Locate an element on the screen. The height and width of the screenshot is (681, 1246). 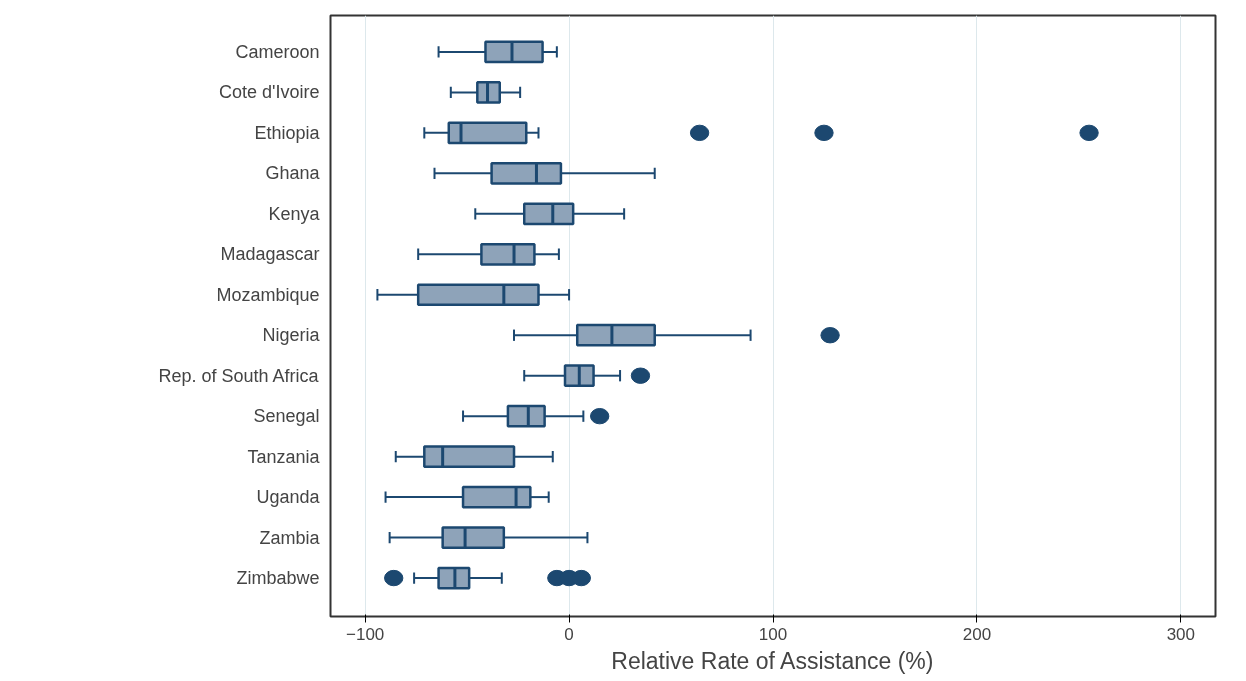
y-tick-label: Ethiopia is located at coordinates (287, 132).